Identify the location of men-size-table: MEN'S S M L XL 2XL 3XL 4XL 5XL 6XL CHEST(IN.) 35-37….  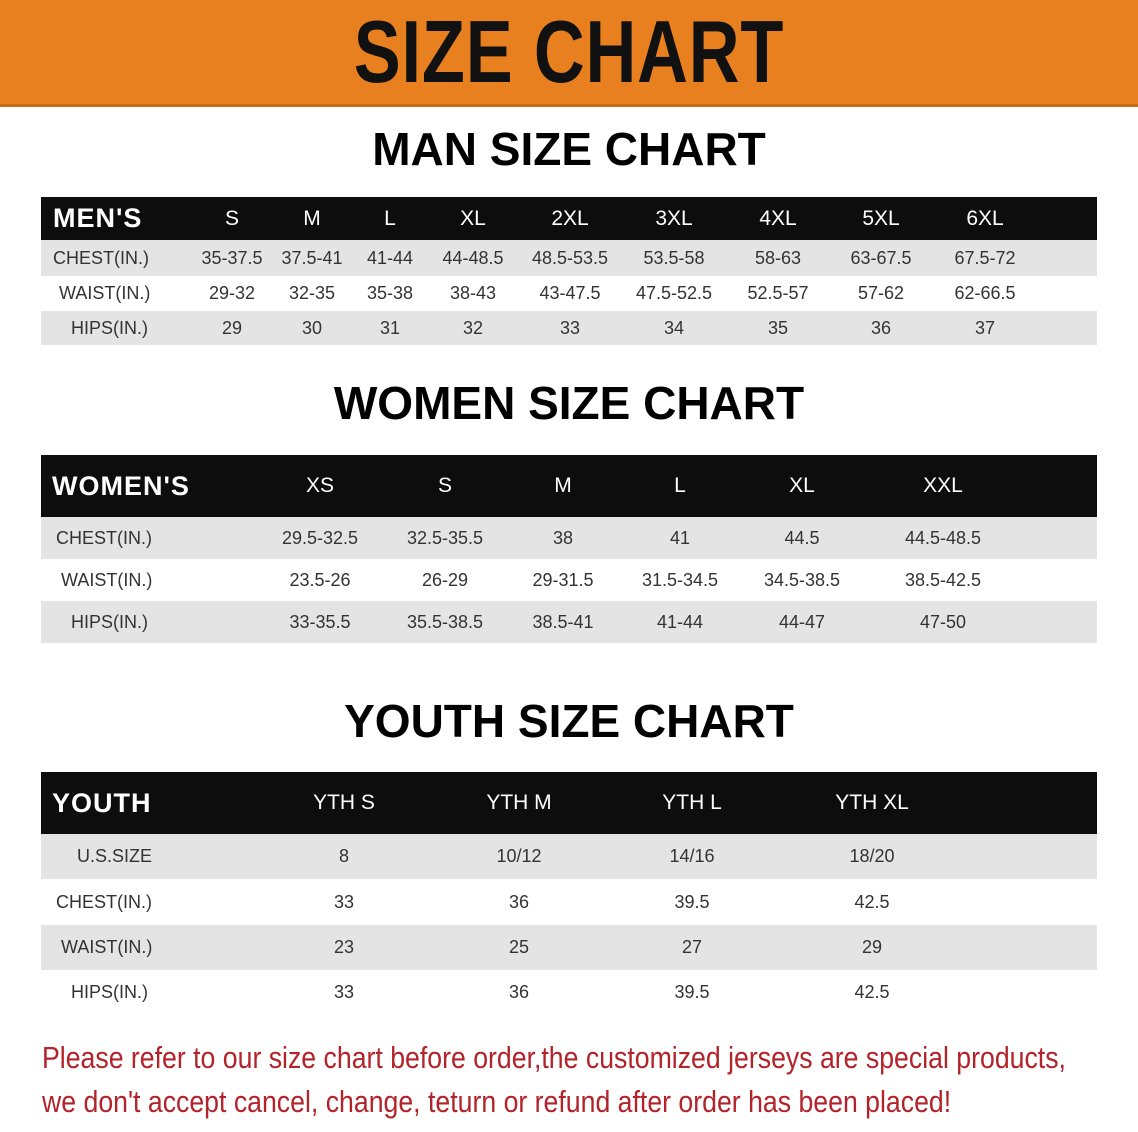
(569, 271).